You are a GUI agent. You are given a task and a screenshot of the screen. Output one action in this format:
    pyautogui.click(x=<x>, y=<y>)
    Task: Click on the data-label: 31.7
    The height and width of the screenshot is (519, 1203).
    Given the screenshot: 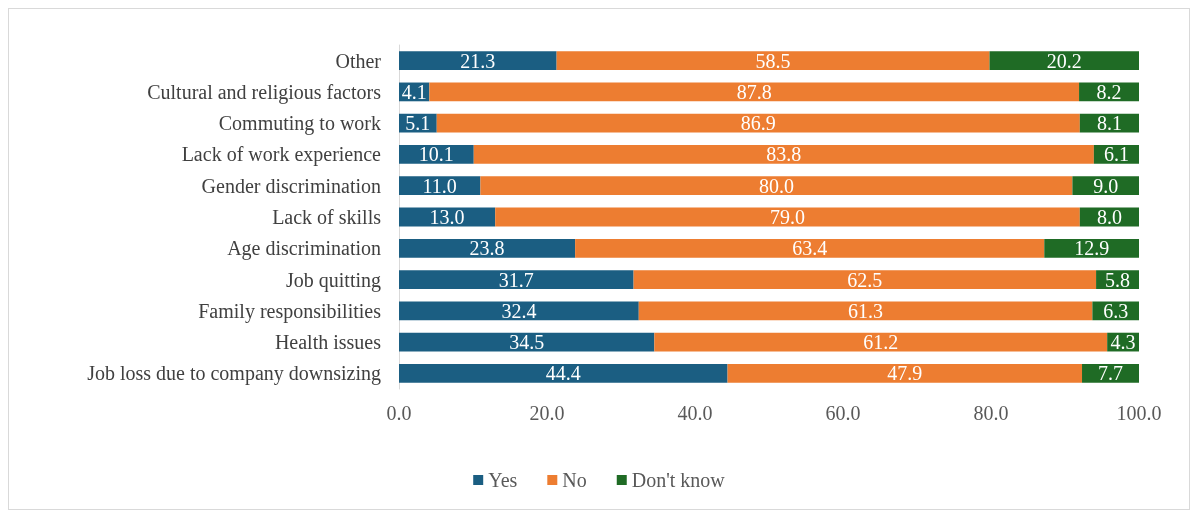 What is the action you would take?
    pyautogui.click(x=516, y=279)
    